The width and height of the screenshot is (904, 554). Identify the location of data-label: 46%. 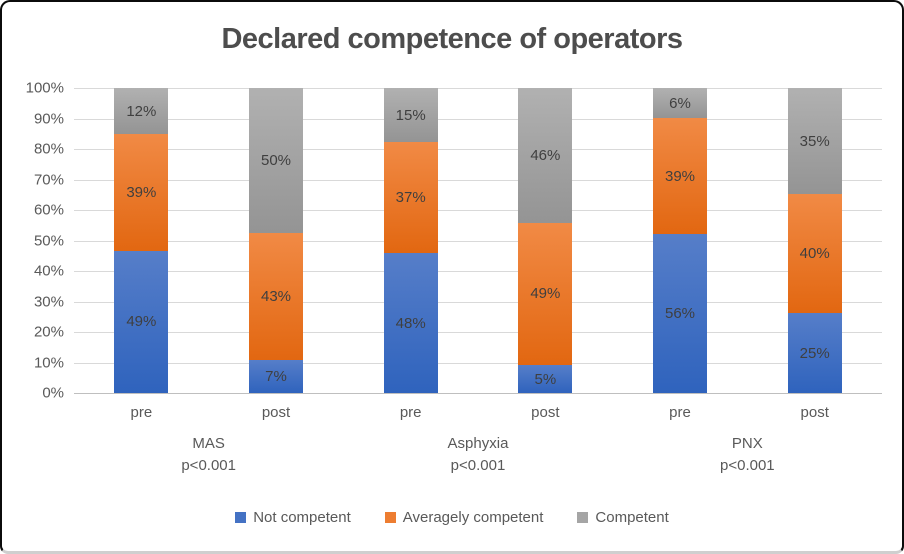
(545, 155).